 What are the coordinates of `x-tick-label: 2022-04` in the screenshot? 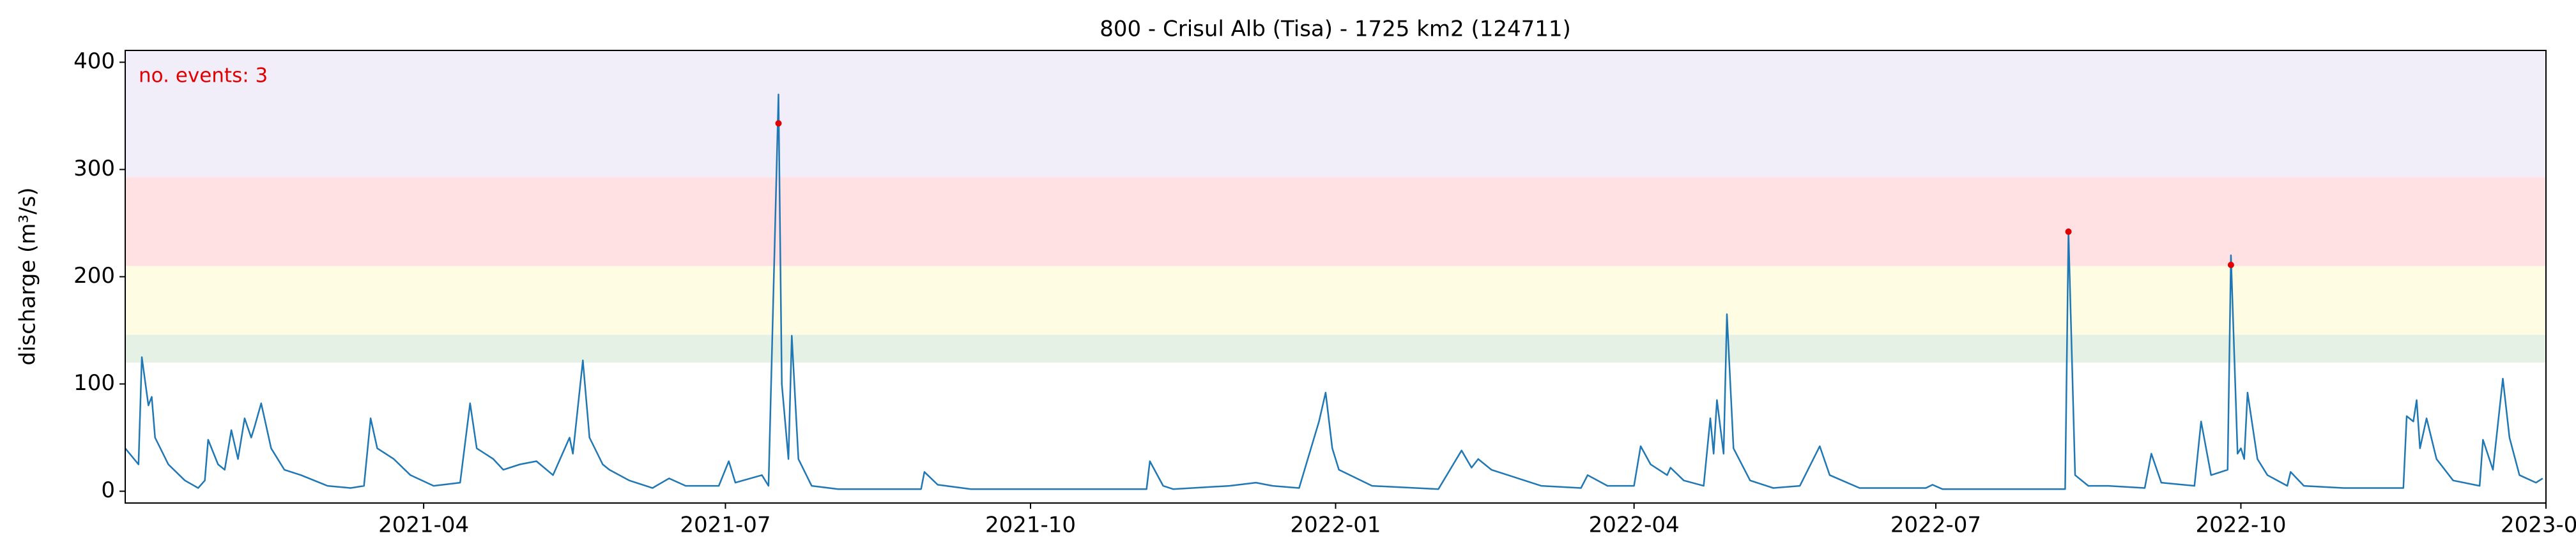 It's located at (1634, 525).